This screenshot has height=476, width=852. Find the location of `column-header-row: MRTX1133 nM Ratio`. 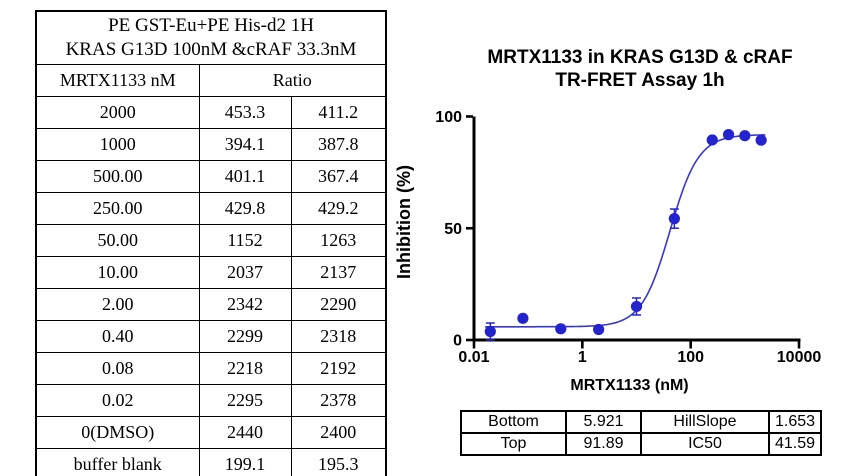

column-header-row: MRTX1133 nM Ratio is located at coordinates (211, 80).